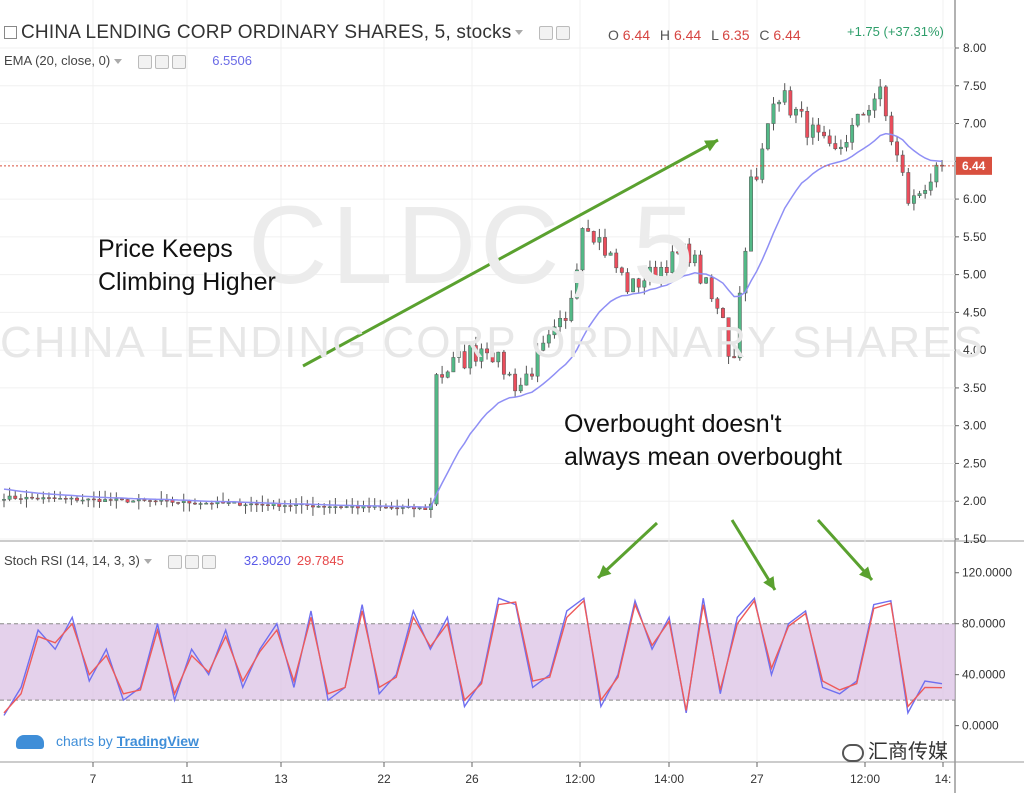  I want to click on ema-legend: EMA (20, close, 0) 6.5506, so click(128, 61).